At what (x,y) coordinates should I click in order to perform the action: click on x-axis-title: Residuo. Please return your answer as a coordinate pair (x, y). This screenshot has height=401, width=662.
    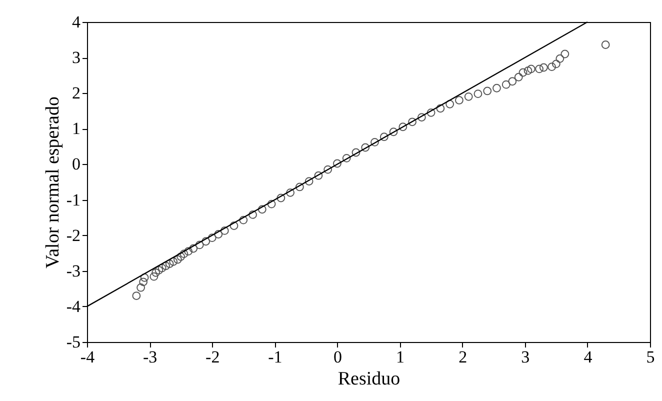
    Looking at the image, I should click on (369, 379).